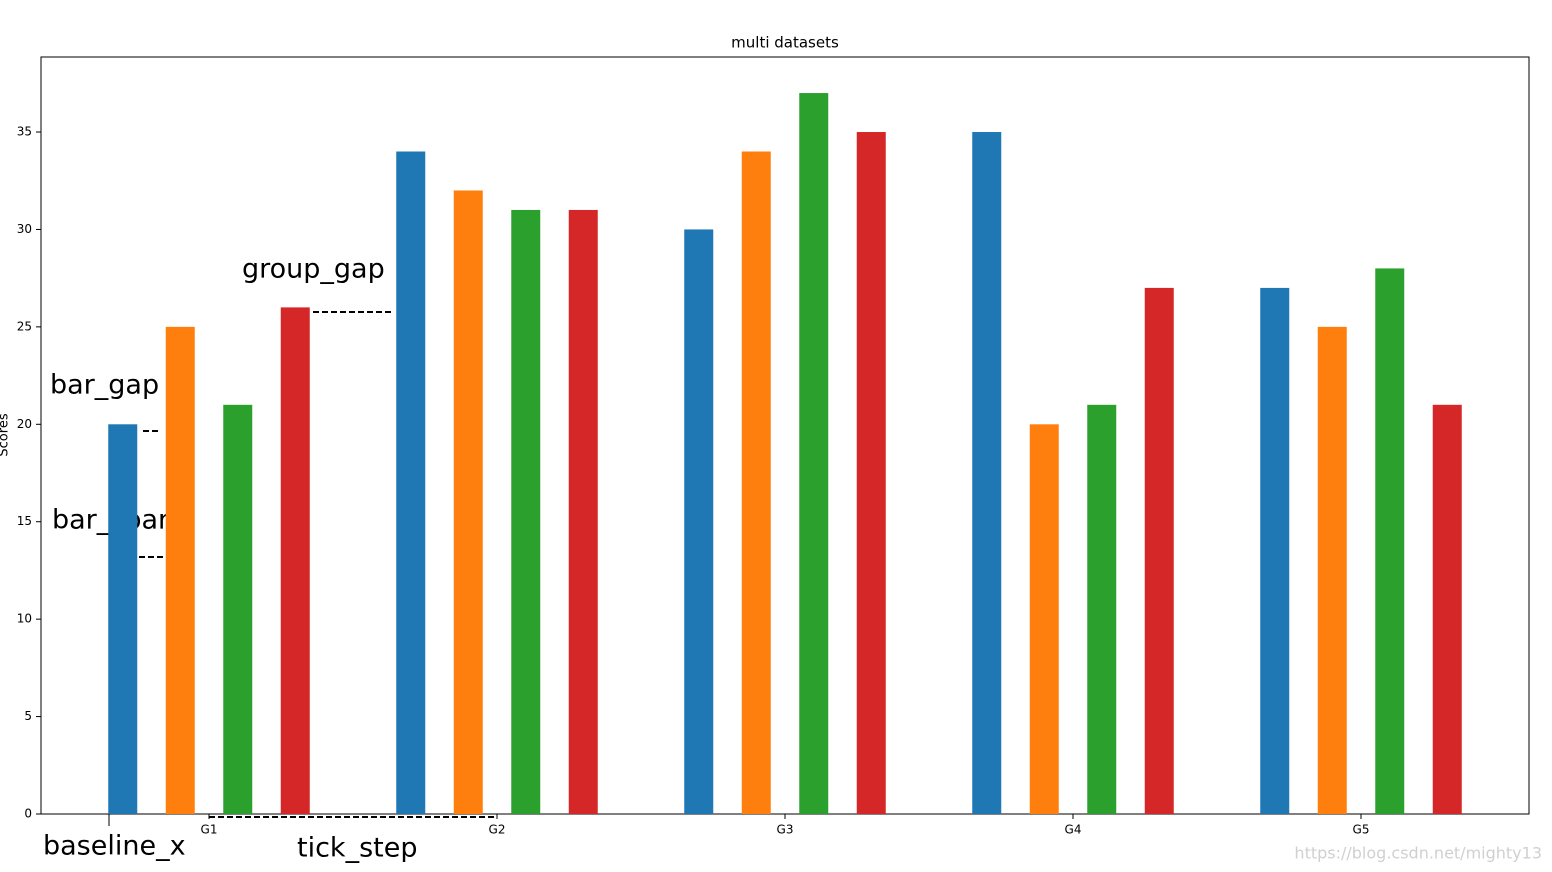  Describe the element at coordinates (24, 326) in the screenshot. I see `y-tick-label: 25` at that location.